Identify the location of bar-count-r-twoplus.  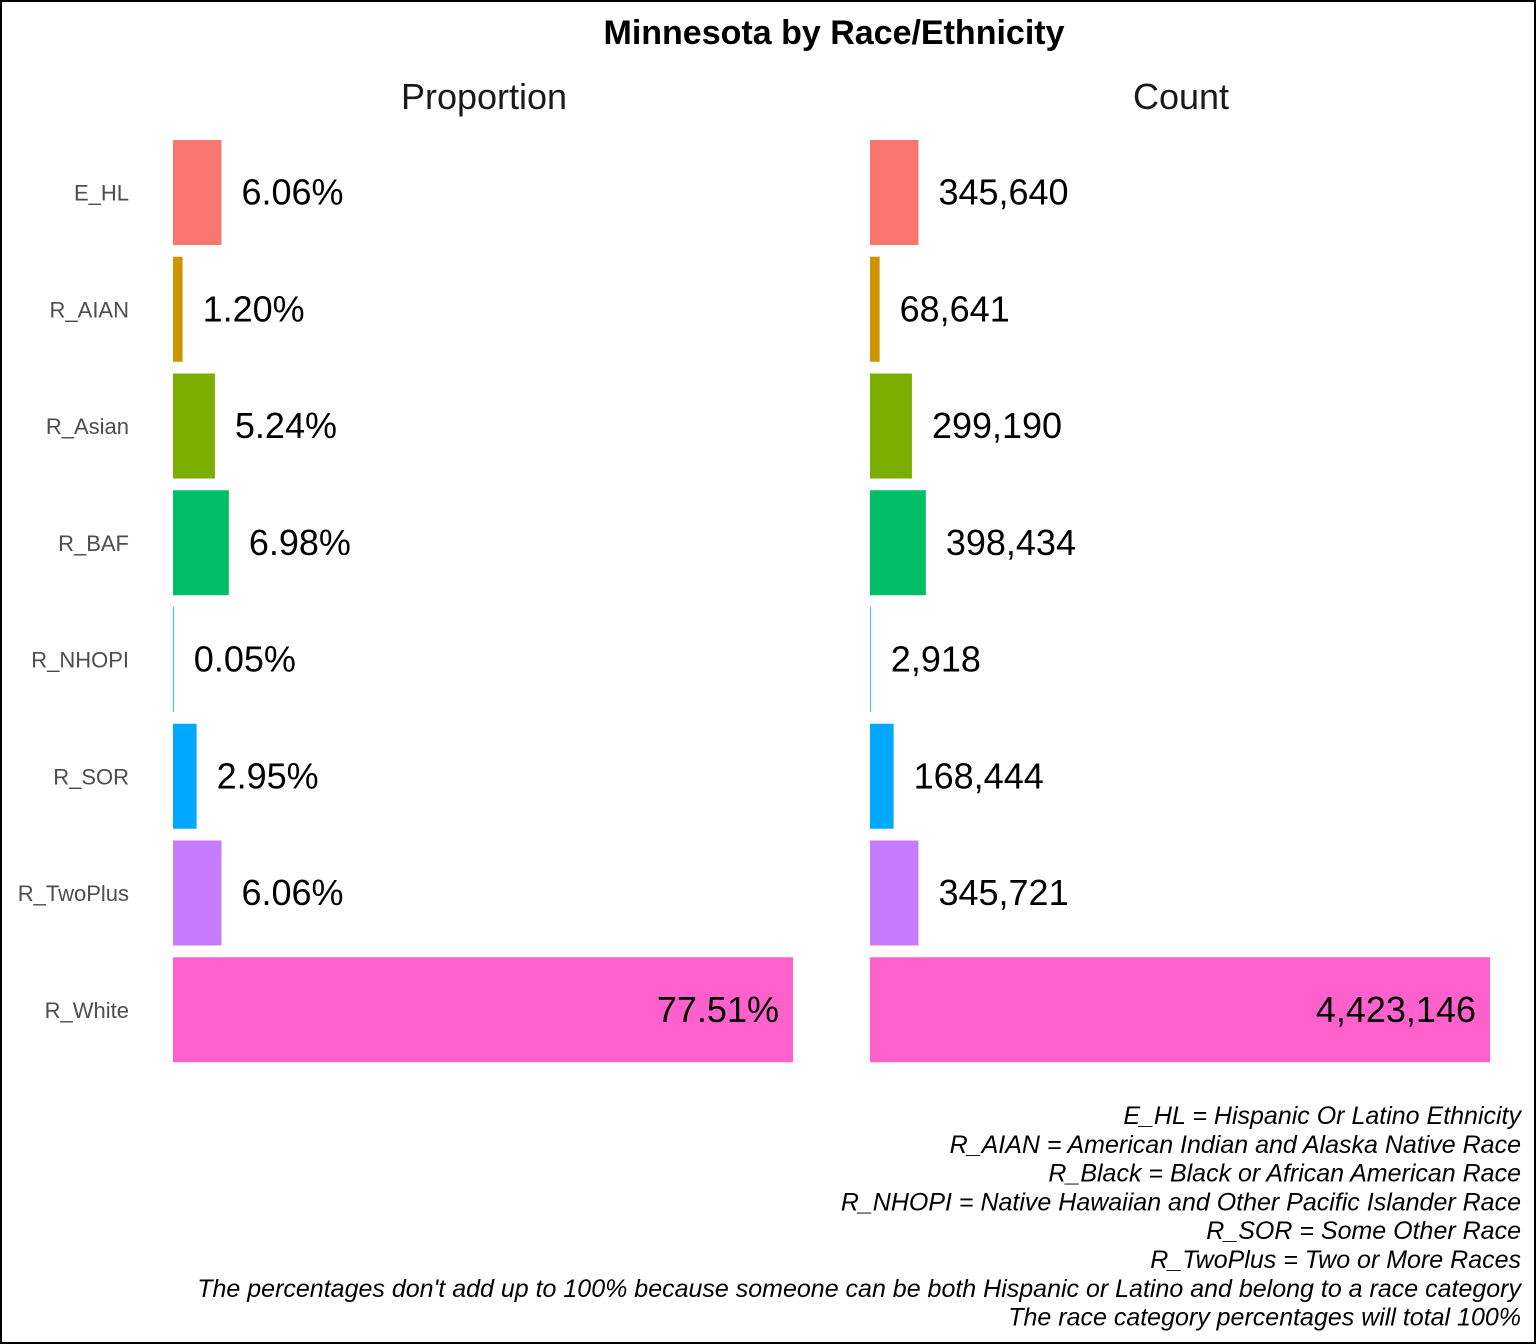
(894, 893).